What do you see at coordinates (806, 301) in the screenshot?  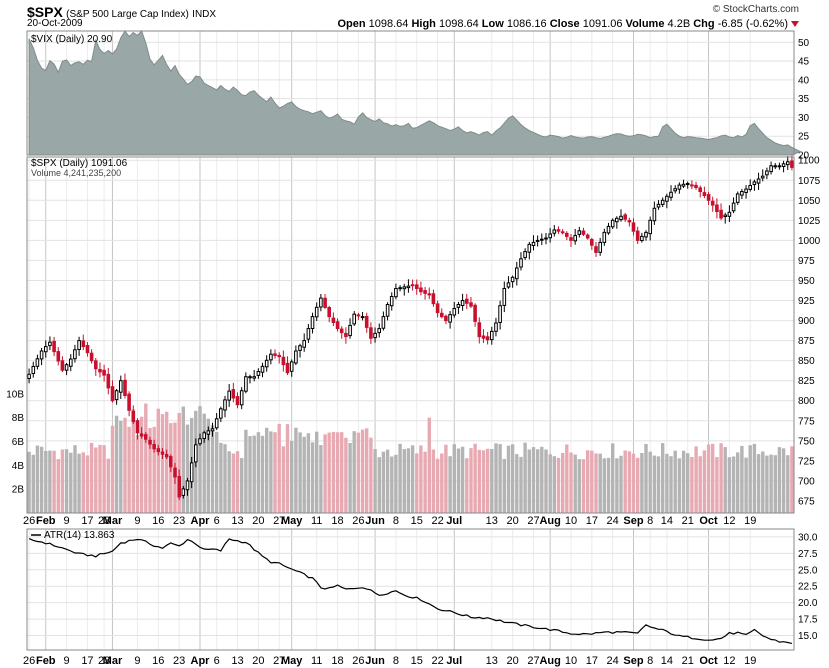 I see `y-tick-label: 925` at bounding box center [806, 301].